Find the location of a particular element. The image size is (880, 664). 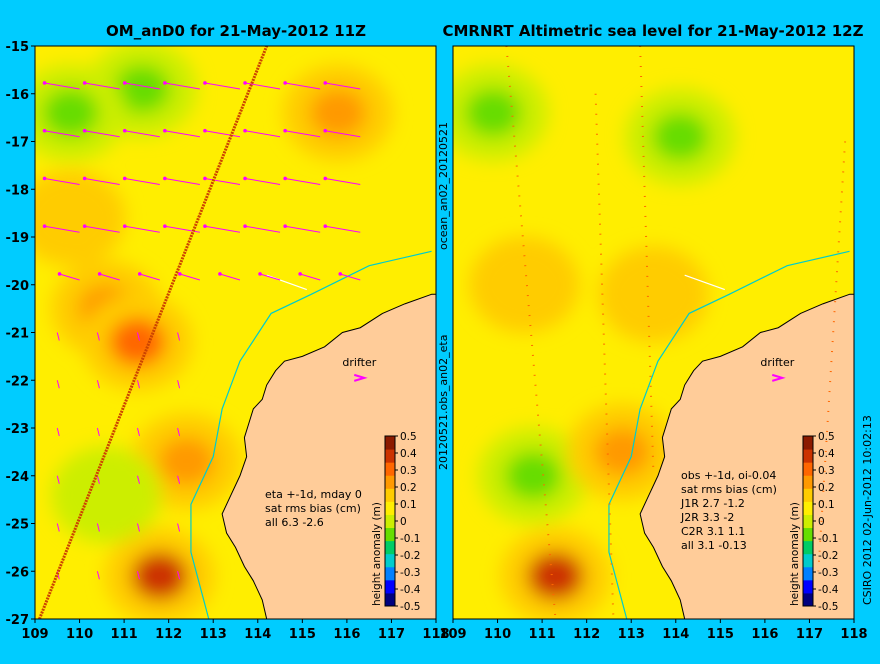

land is located at coordinates (328, 456).